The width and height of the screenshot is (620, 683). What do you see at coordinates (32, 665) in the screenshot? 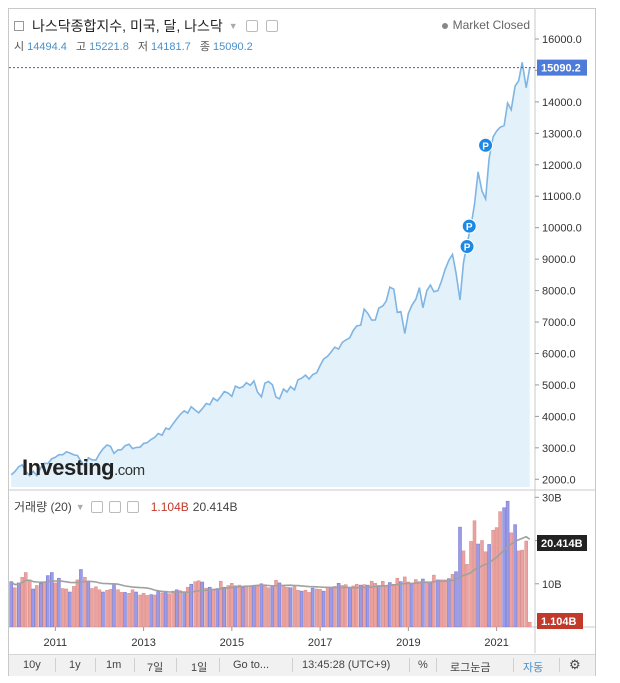
I see `range-10y-button: 10y` at bounding box center [32, 665].